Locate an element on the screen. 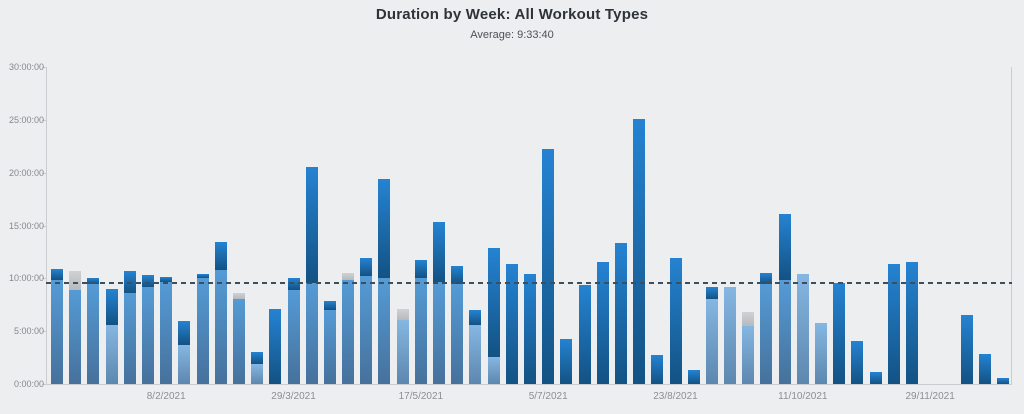  bar-segment-gray is located at coordinates (238, 296).